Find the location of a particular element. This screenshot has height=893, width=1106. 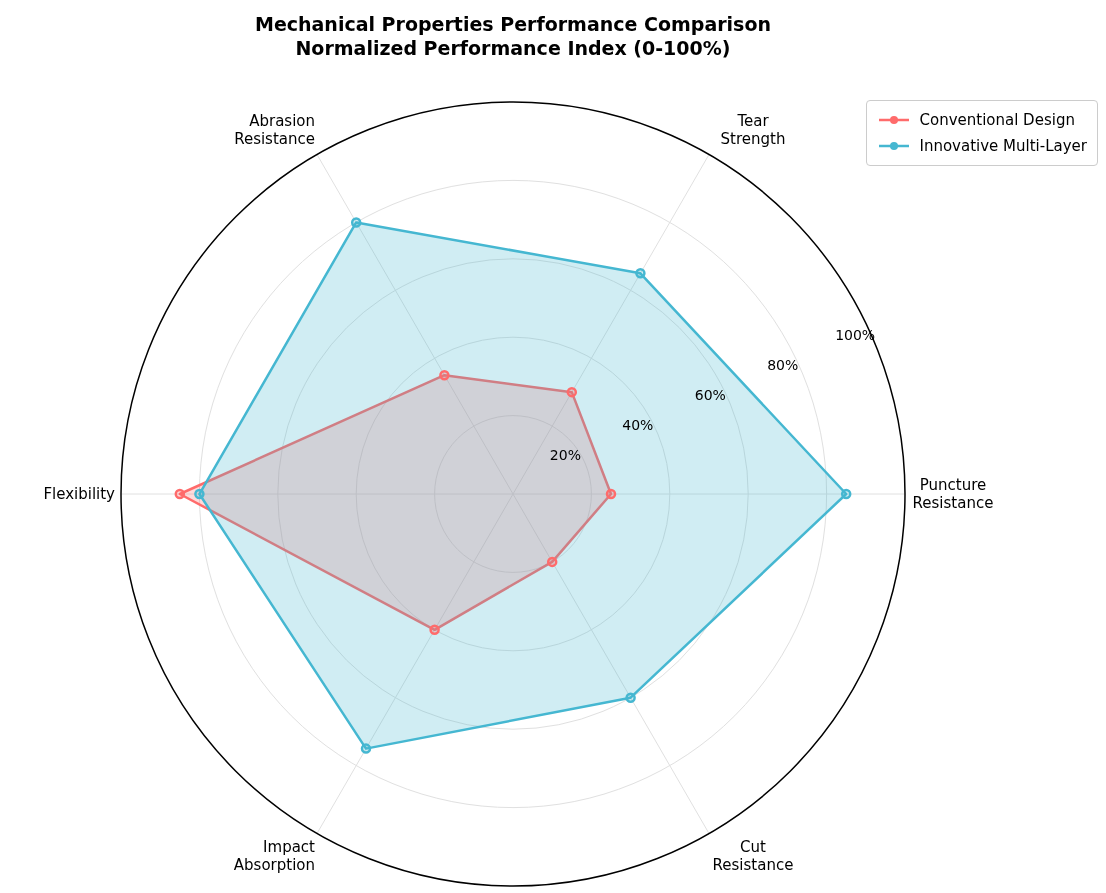

legend-label: Innovative Multi-Layer is located at coordinates (1003, 146).